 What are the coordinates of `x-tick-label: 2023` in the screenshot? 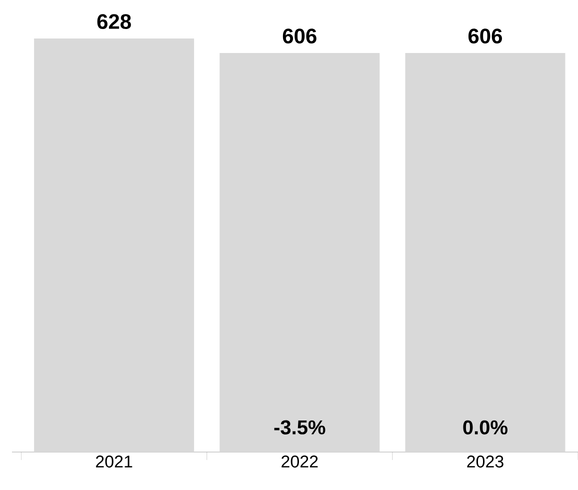 It's located at (485, 462).